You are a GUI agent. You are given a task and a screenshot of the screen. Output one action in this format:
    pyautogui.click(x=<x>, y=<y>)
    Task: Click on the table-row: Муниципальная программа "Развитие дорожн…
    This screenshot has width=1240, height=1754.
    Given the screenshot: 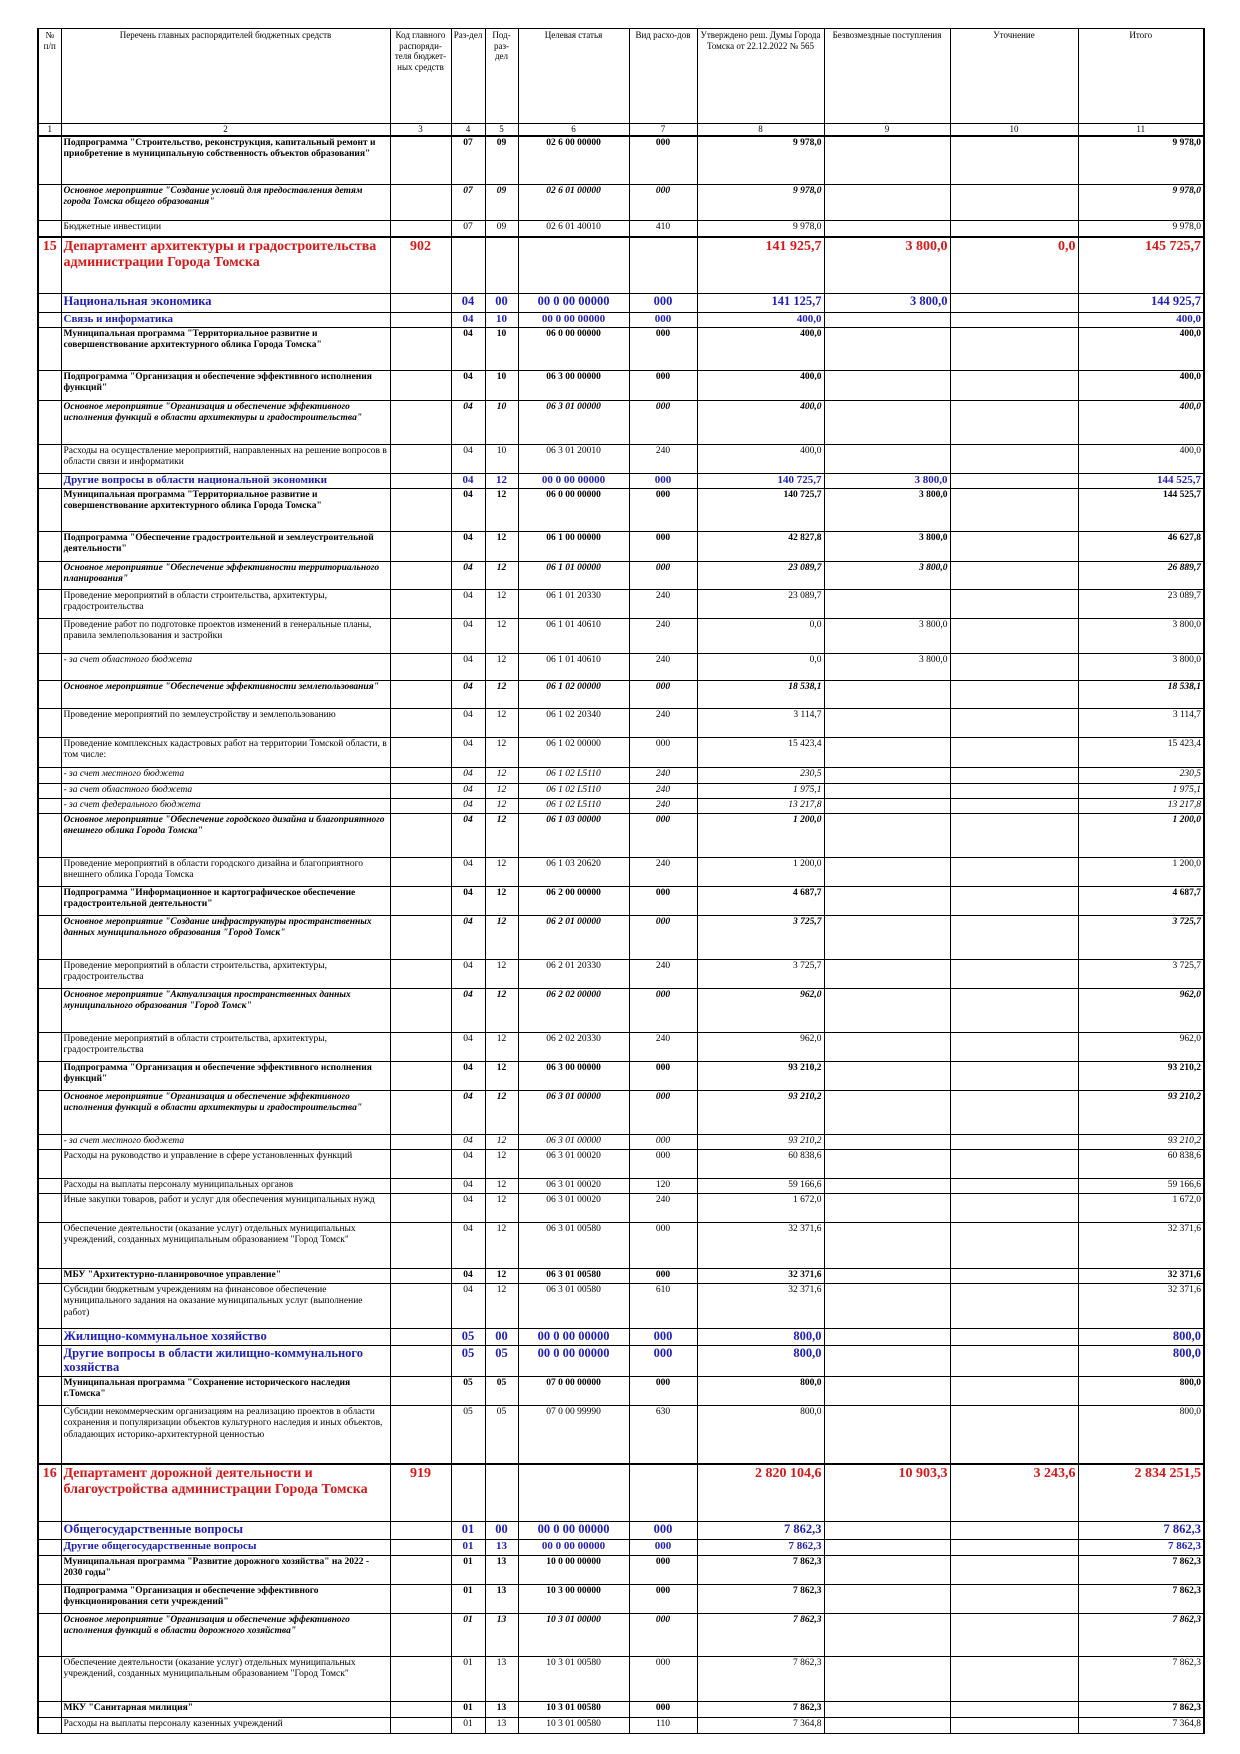 What is the action you would take?
    pyautogui.click(x=621, y=1570)
    